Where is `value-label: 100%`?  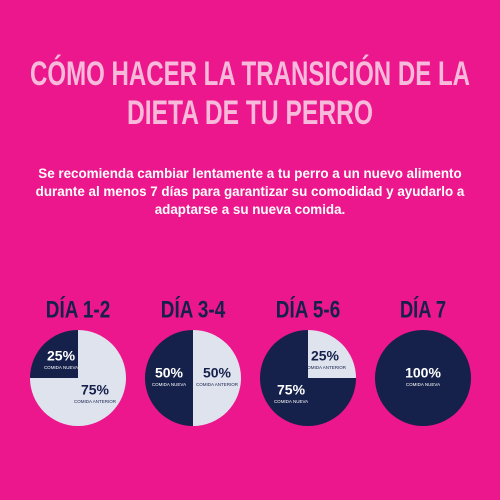 value-label: 100% is located at coordinates (423, 373).